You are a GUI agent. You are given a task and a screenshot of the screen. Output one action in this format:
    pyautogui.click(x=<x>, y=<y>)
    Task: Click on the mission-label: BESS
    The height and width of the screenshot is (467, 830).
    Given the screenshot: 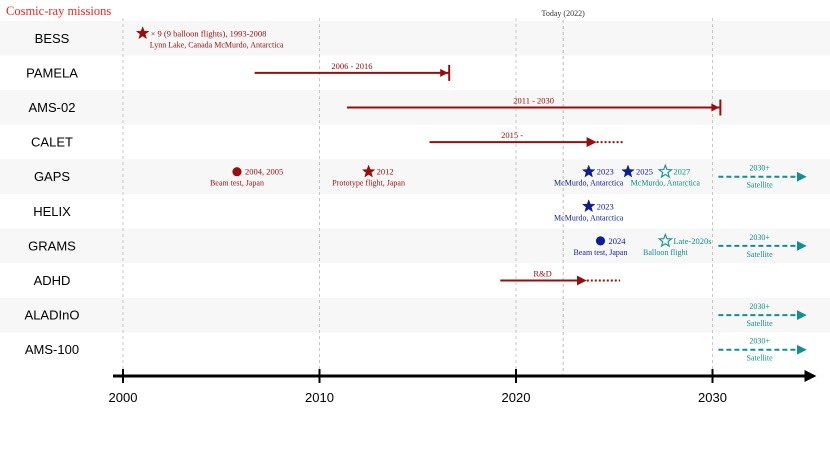 What is the action you would take?
    pyautogui.click(x=52, y=38)
    